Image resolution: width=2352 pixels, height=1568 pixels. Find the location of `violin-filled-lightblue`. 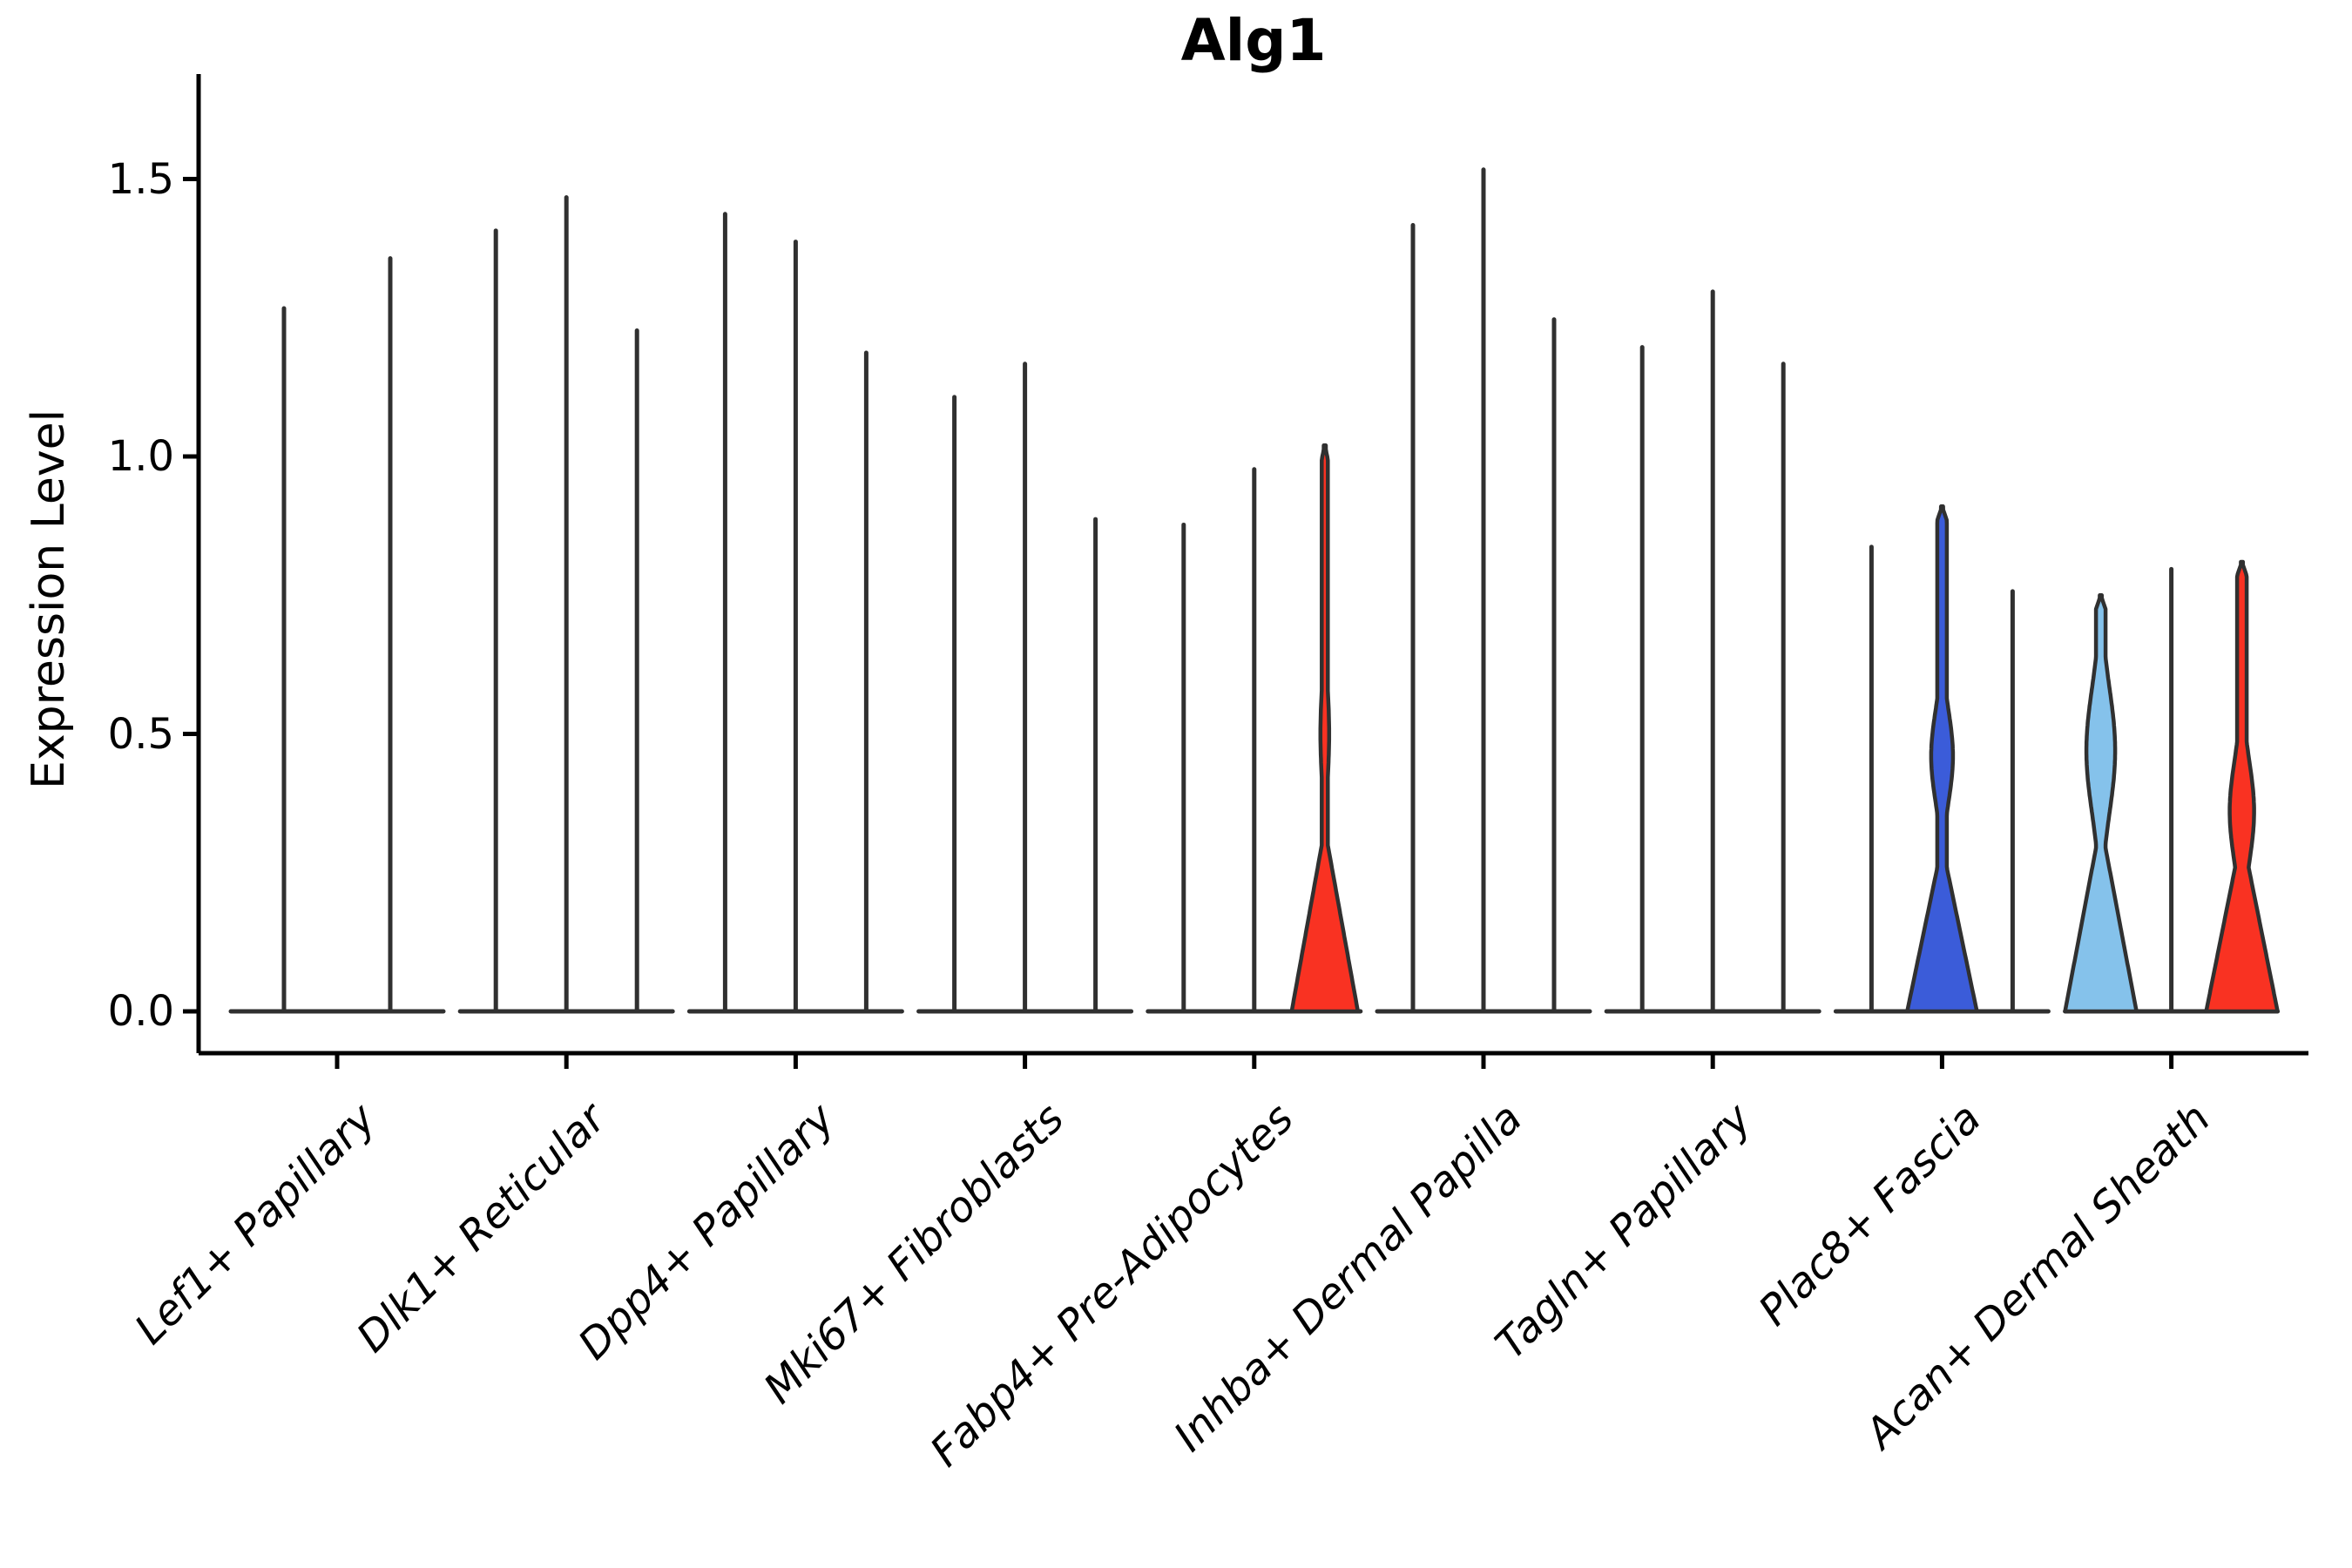

violin-filled-lightblue is located at coordinates (2101, 803).